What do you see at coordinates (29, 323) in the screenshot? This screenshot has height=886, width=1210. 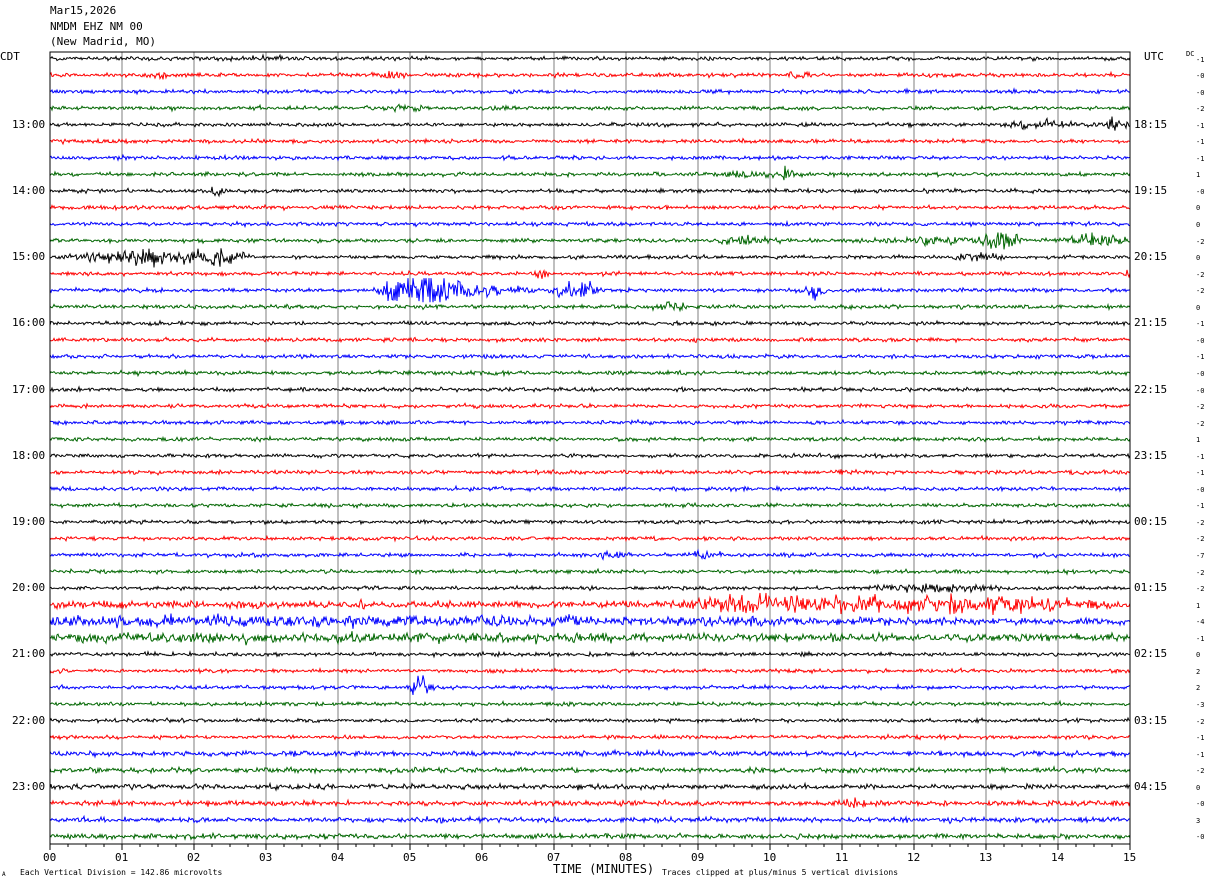 I see `cdt-hour-label: 16:00` at bounding box center [29, 323].